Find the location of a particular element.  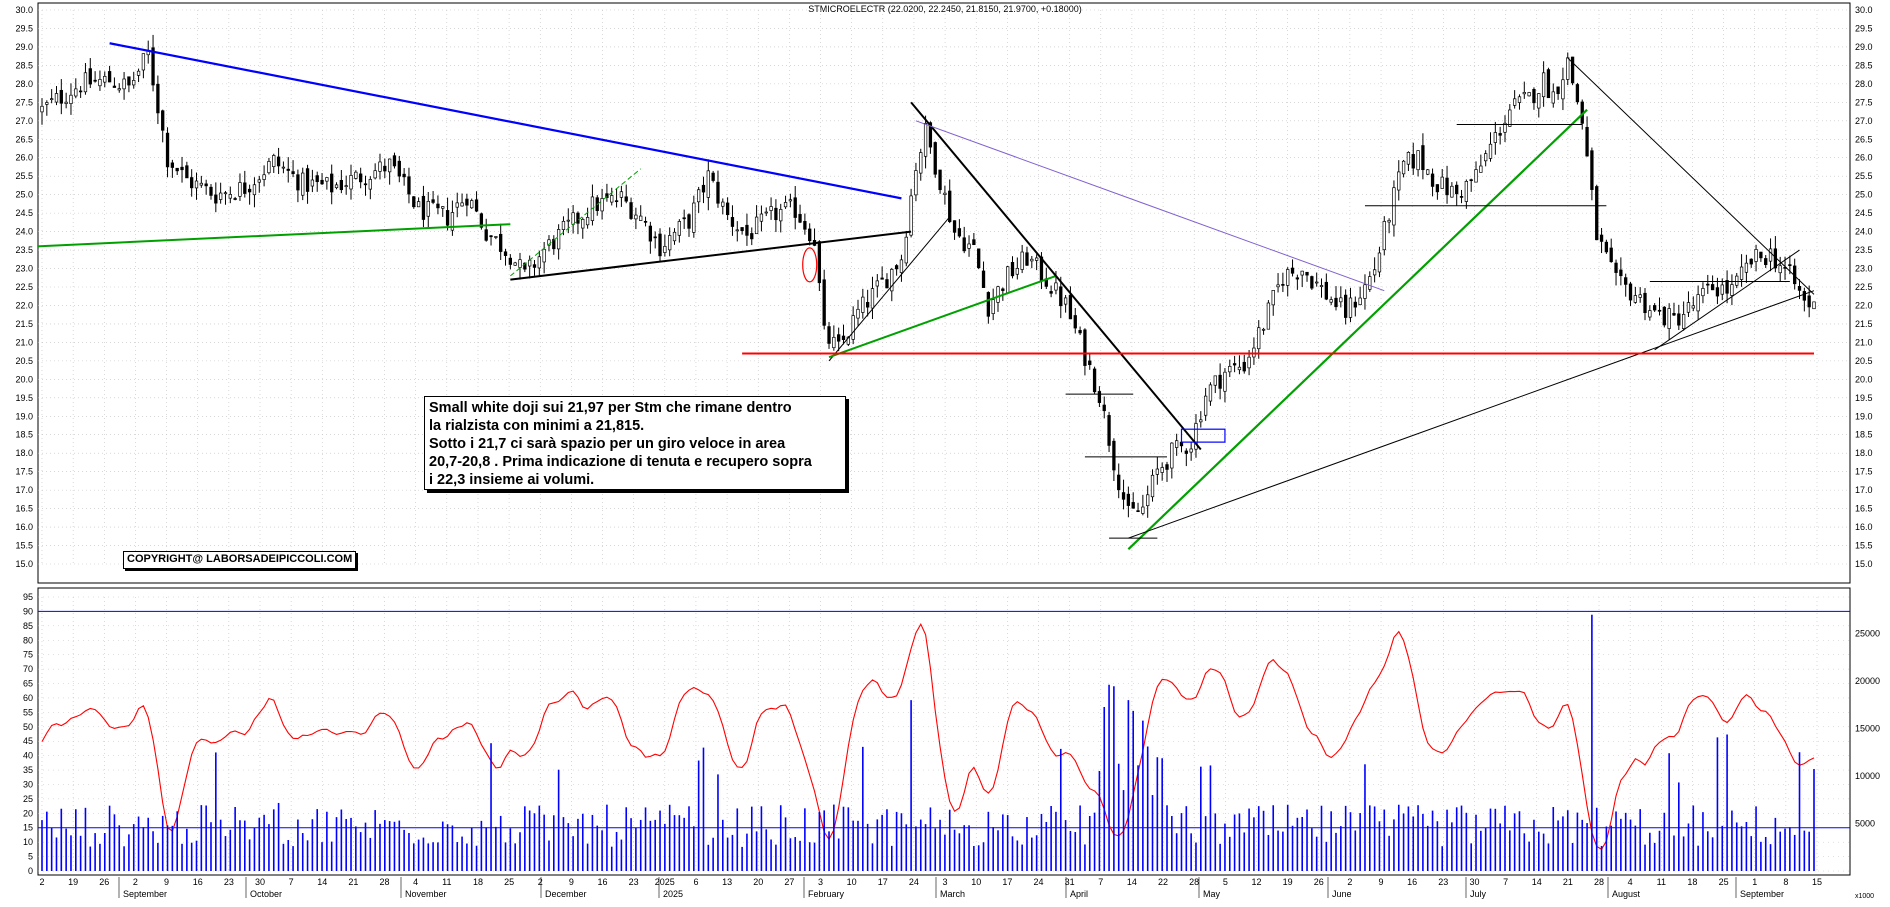

trendline-green-dashed is located at coordinates (576, 222).